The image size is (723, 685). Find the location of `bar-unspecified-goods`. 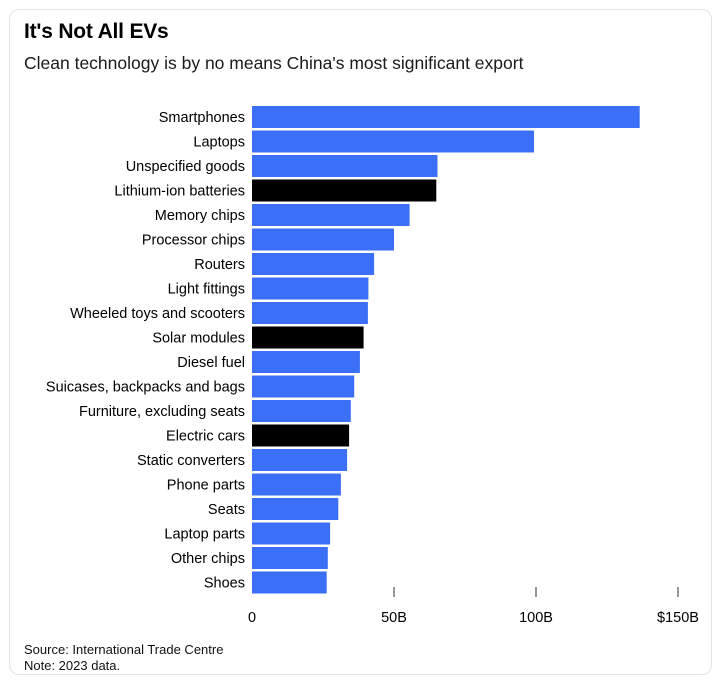

bar-unspecified-goods is located at coordinates (345, 166).